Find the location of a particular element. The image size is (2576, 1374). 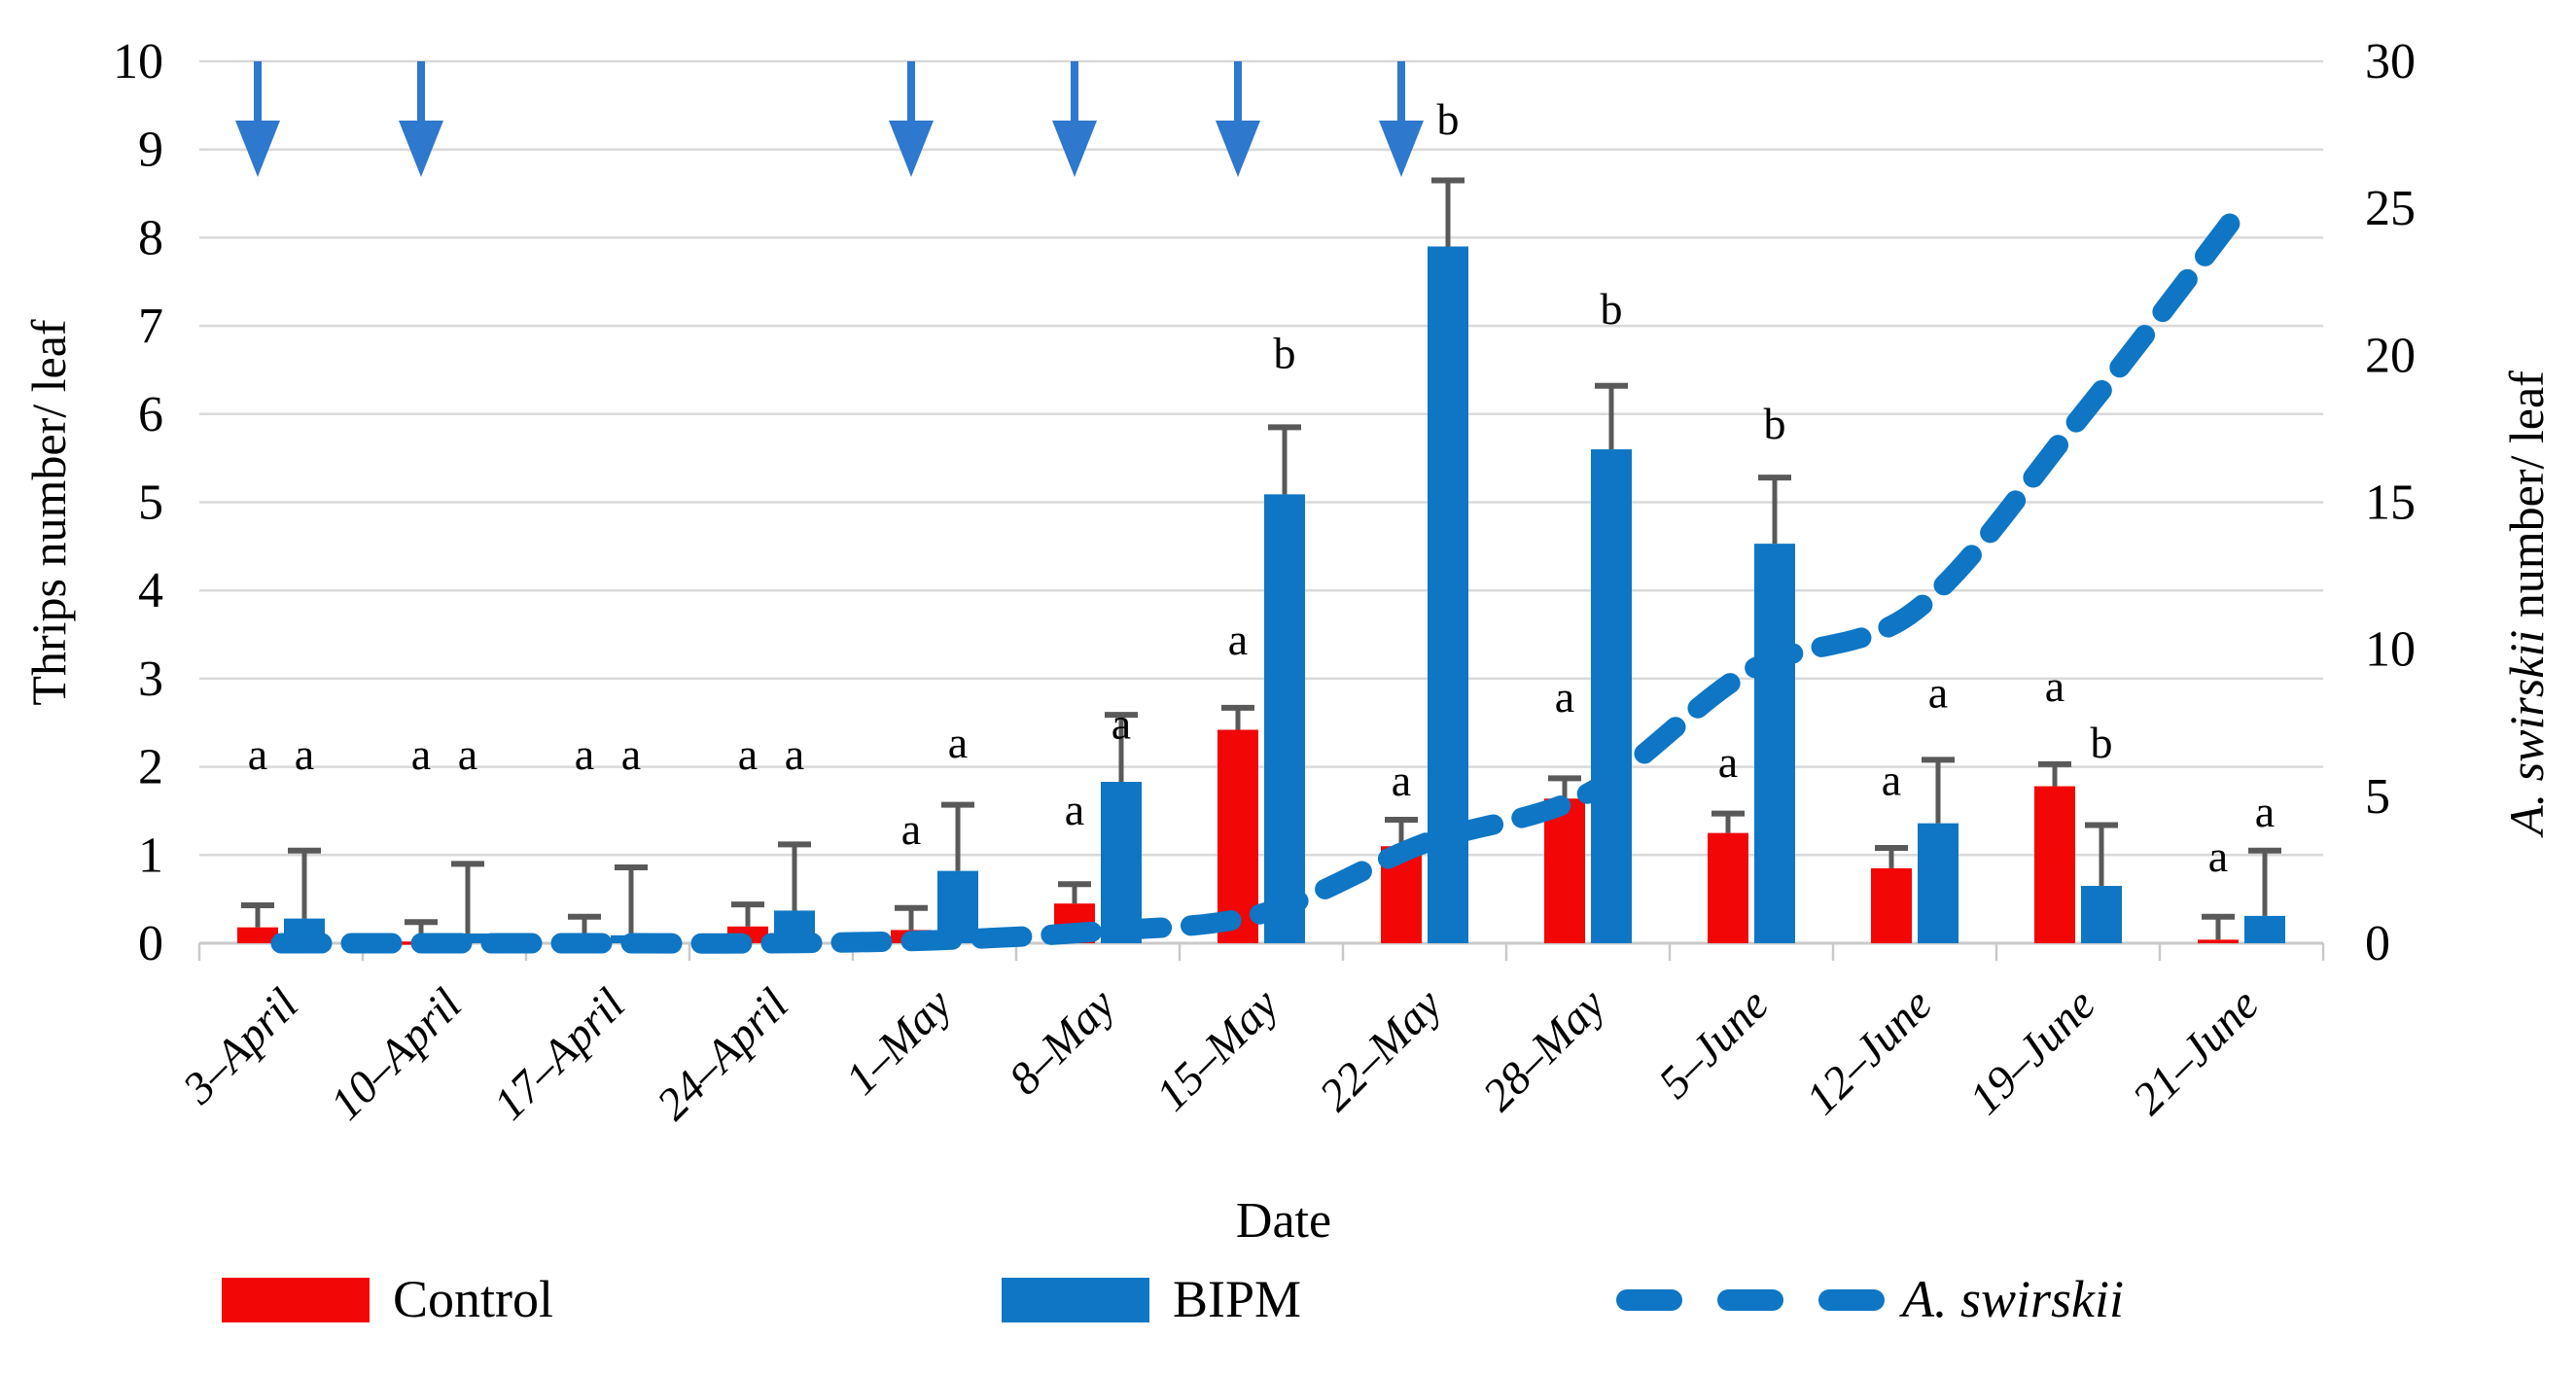

y-axis-tick-label: 3 is located at coordinates (151, 679).